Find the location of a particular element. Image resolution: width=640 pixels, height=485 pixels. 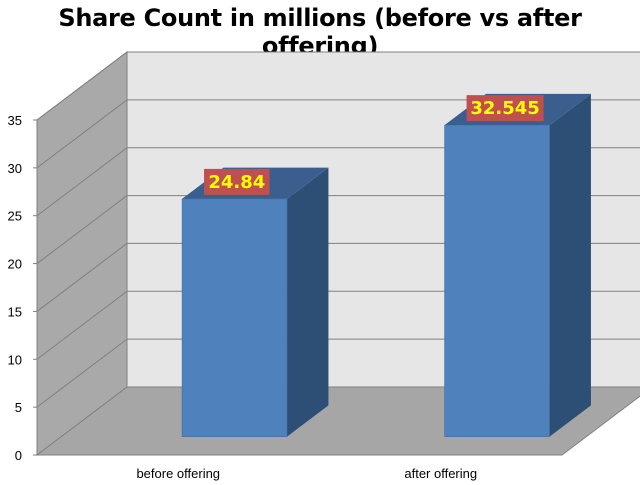

category-label: before offering is located at coordinates (178, 473).